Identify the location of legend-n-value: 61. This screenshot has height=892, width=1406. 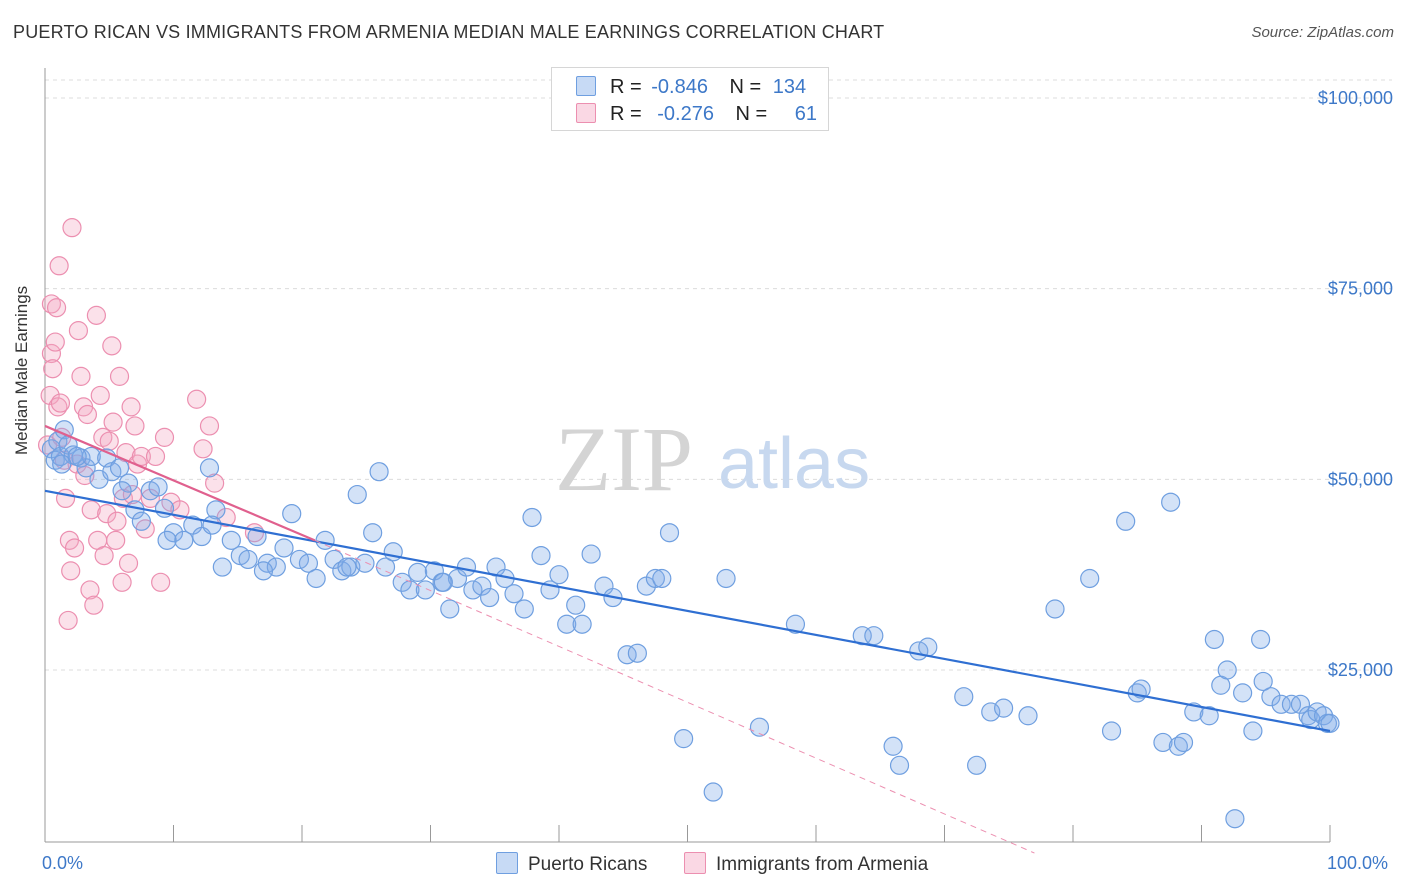
(806, 114).